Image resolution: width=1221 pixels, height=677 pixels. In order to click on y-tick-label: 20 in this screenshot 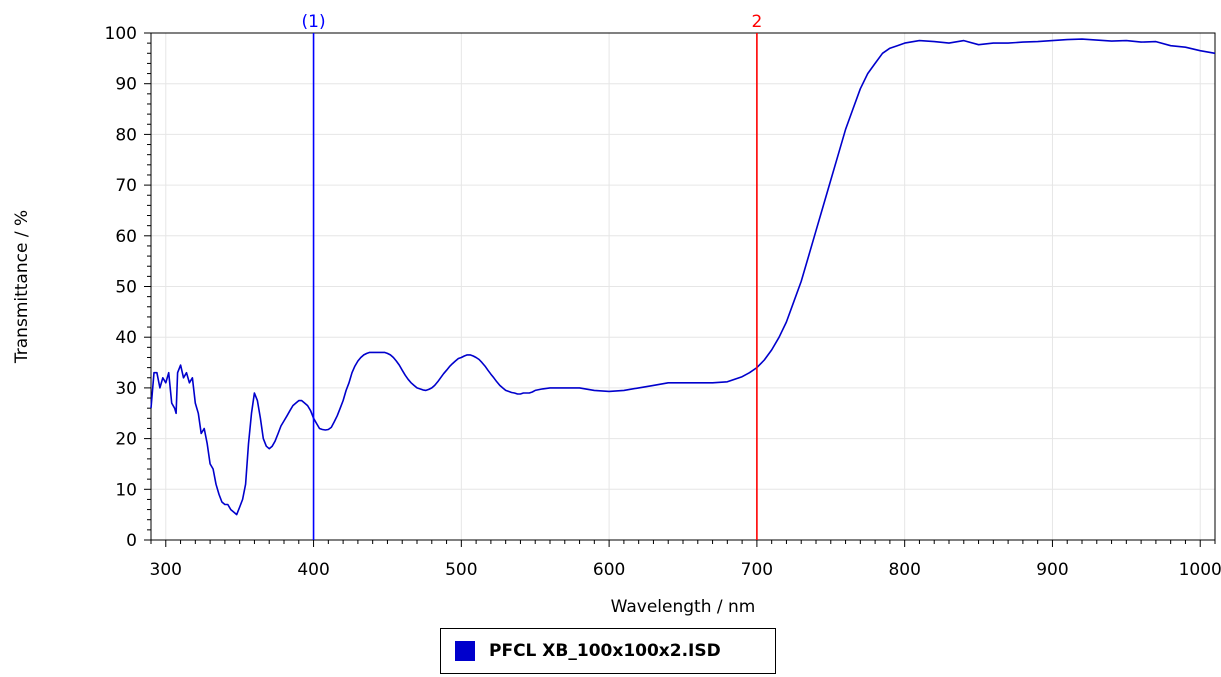, I will do `click(126, 440)`.